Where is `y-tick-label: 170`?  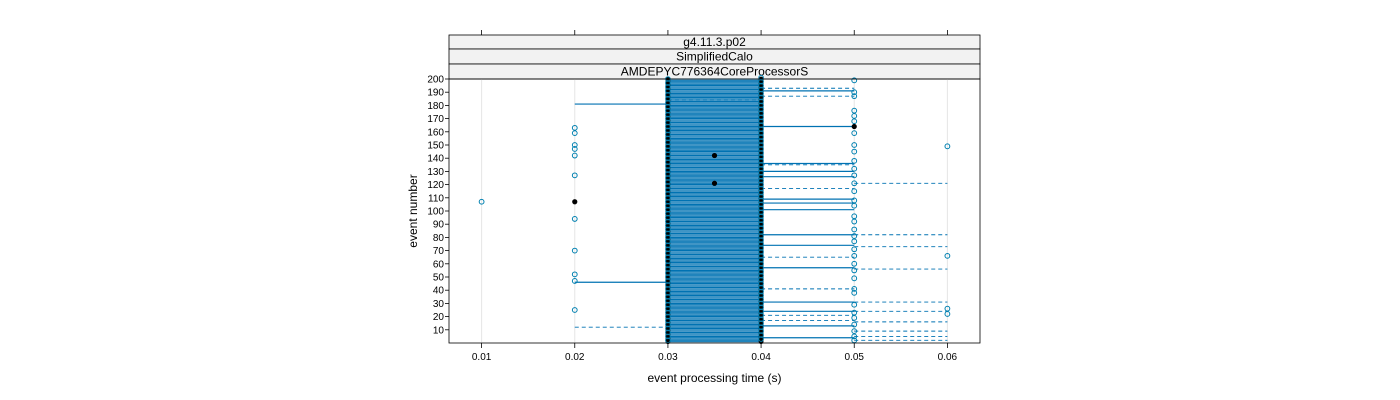 y-tick-label: 170 is located at coordinates (435, 119).